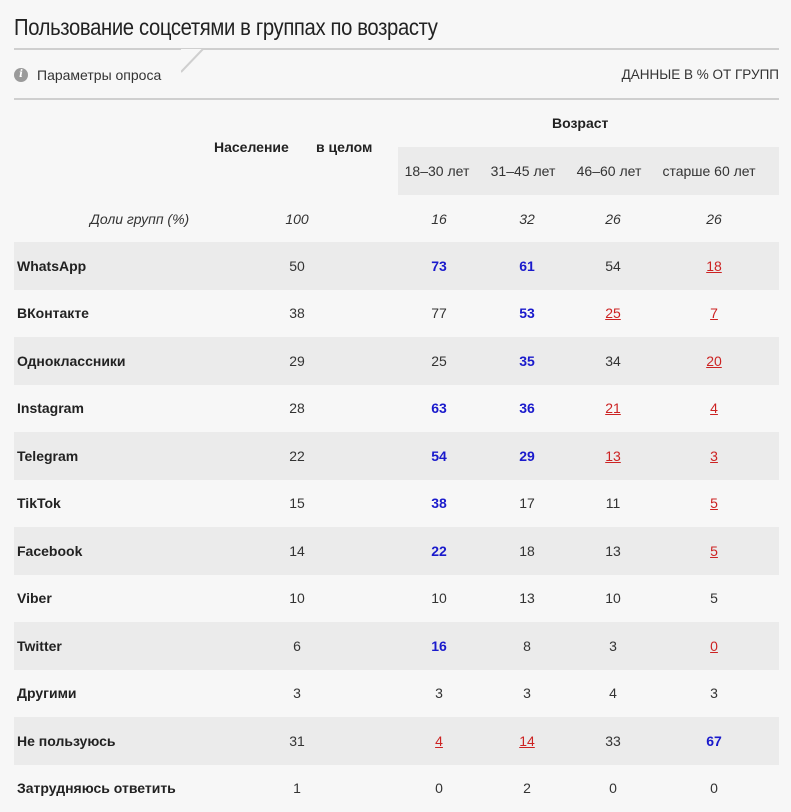 The image size is (791, 812). I want to click on table-cell: 33, so click(613, 740).